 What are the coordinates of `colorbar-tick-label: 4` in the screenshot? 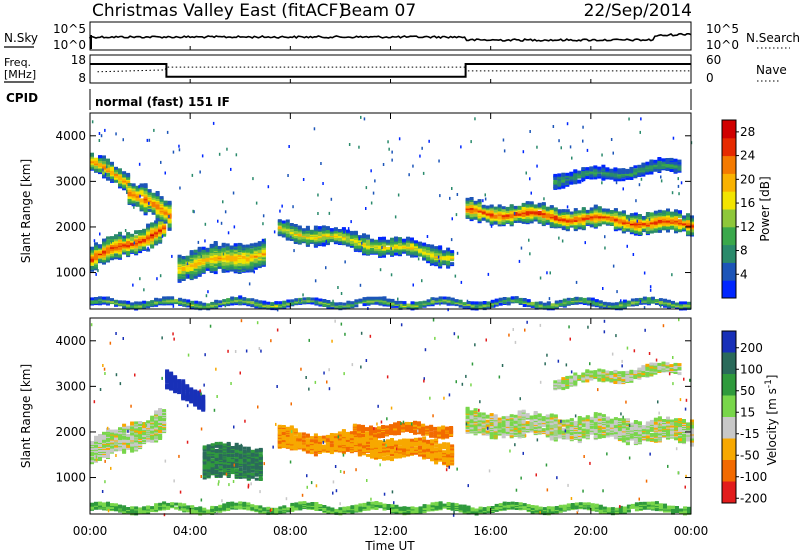 It's located at (744, 274).